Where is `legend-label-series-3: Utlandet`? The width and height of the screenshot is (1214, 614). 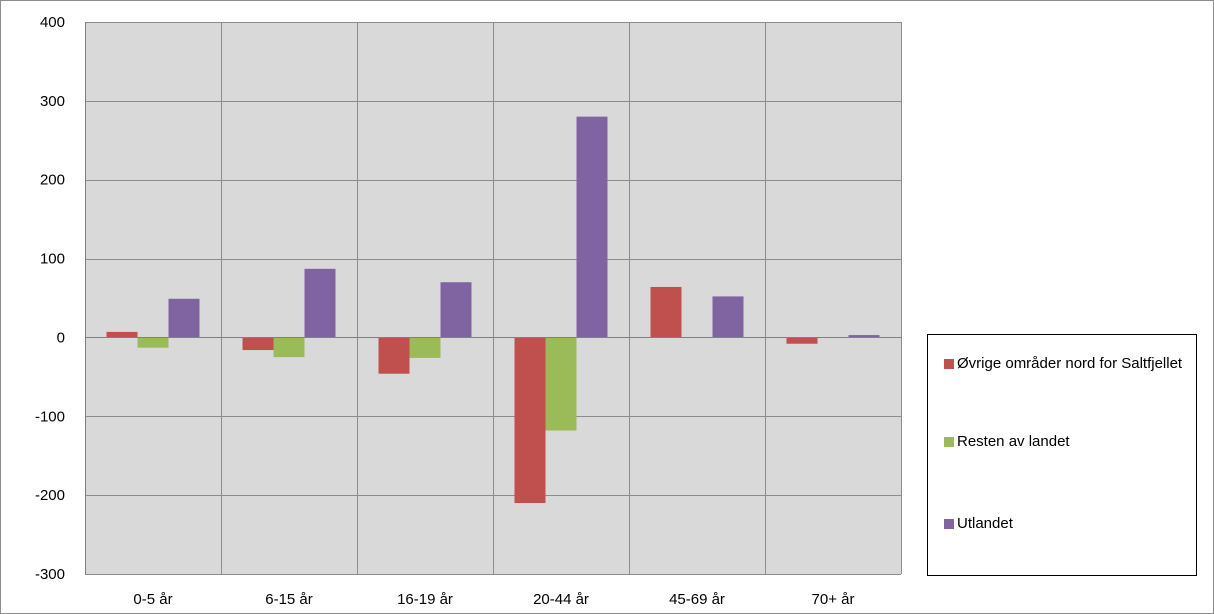
legend-label-series-3: Utlandet is located at coordinates (985, 523).